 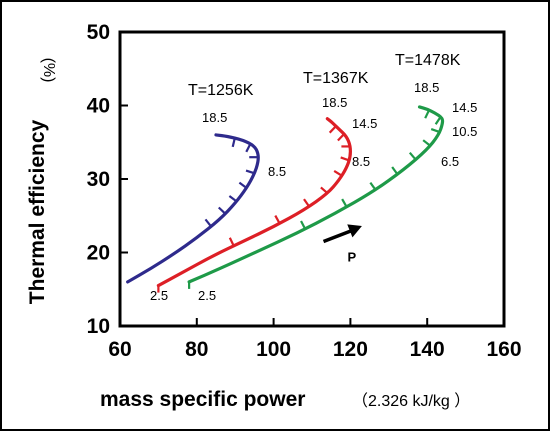 I want to click on arrow-head-icon, so click(x=354, y=231).